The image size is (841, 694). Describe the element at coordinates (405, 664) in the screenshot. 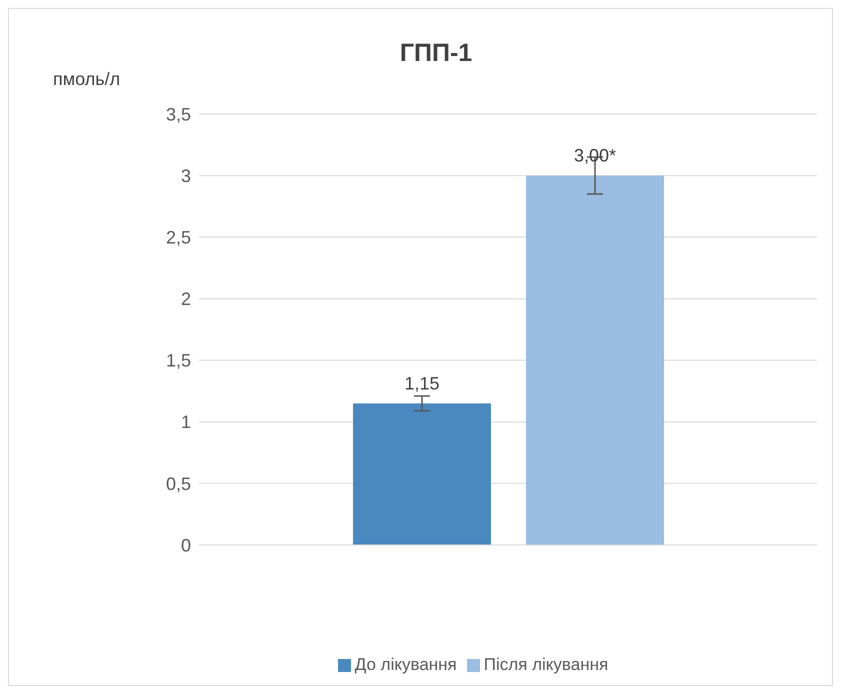

I see `legend-label: До лікування` at that location.